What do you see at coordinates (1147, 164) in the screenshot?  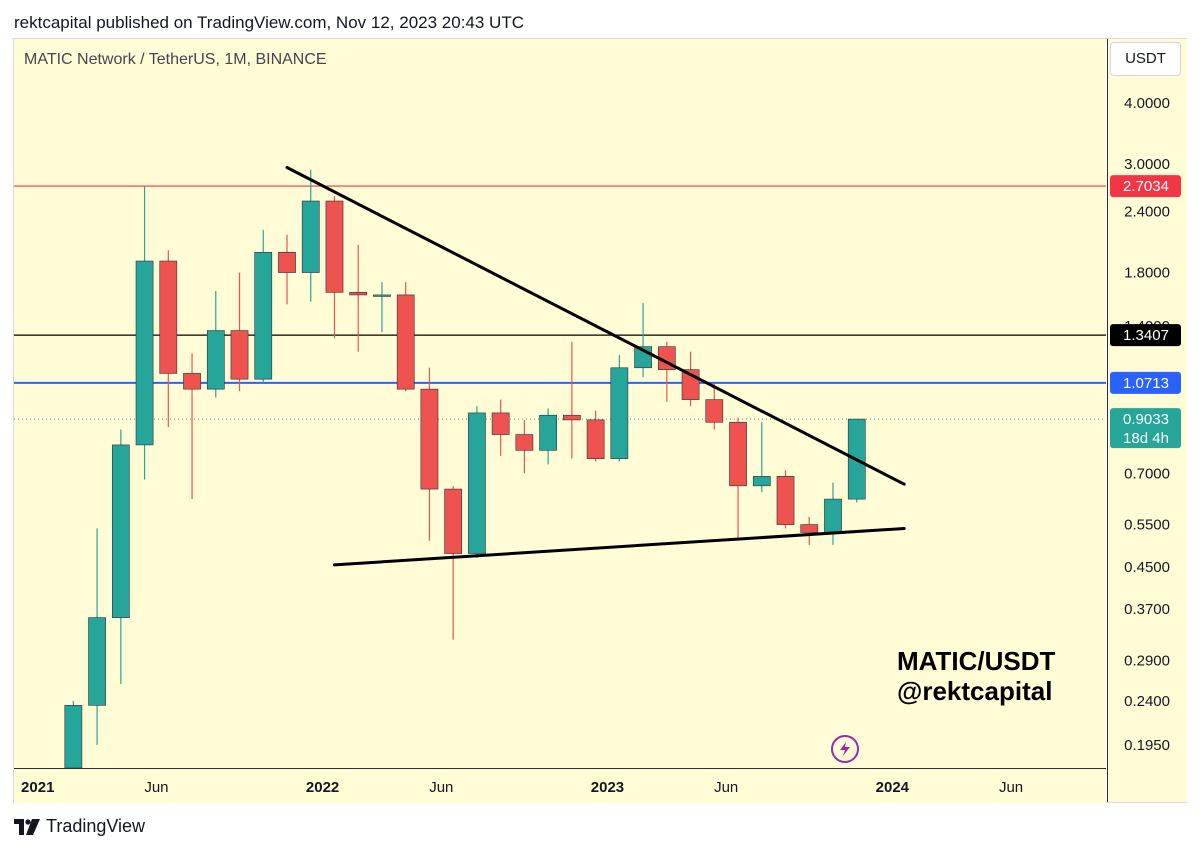 I see `price-tick-label: 3.0000` at bounding box center [1147, 164].